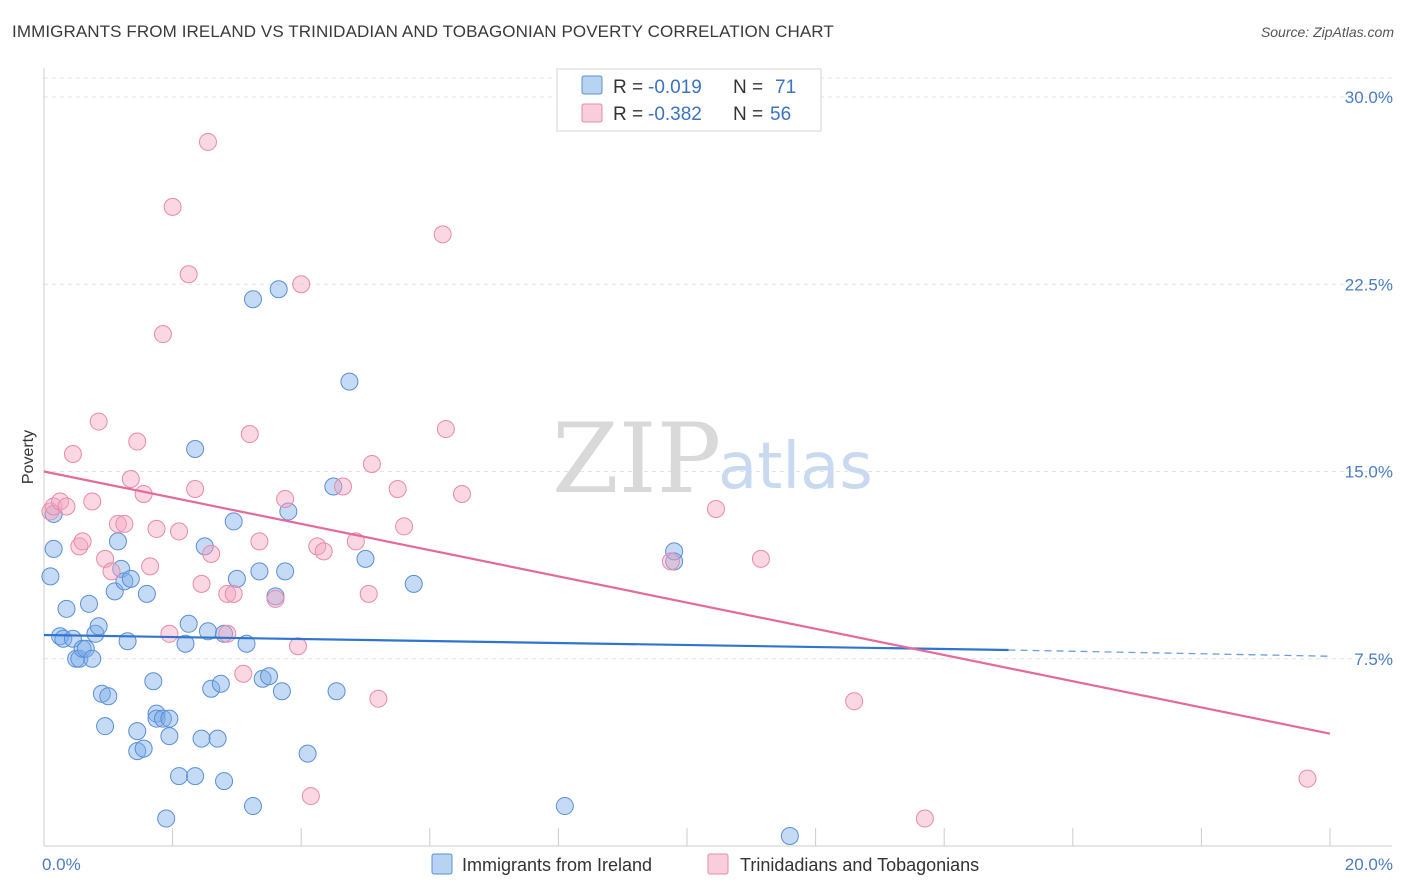 This screenshot has width=1406, height=892. I want to click on series-legend-label-trinidad: Trinidadians and Tobagonians, so click(859, 865).